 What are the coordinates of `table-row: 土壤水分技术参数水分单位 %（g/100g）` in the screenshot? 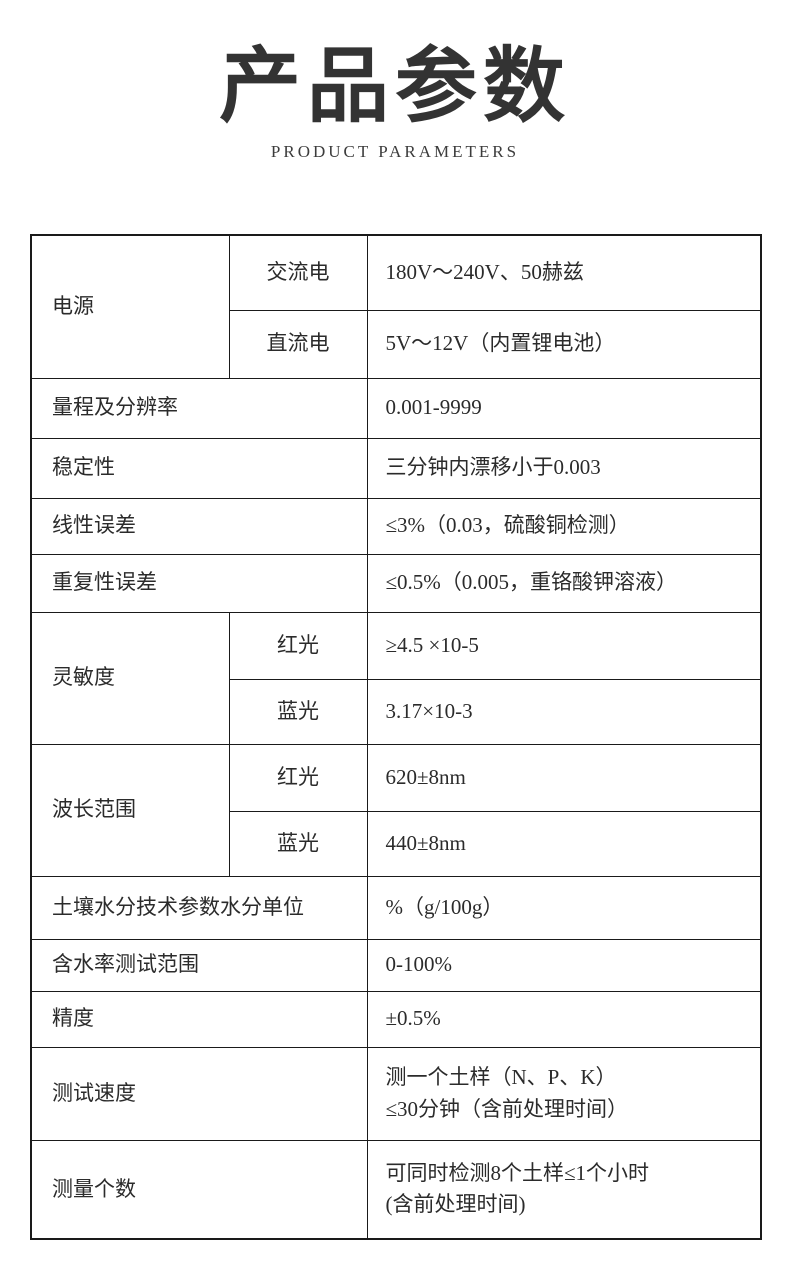 It's located at (396, 907).